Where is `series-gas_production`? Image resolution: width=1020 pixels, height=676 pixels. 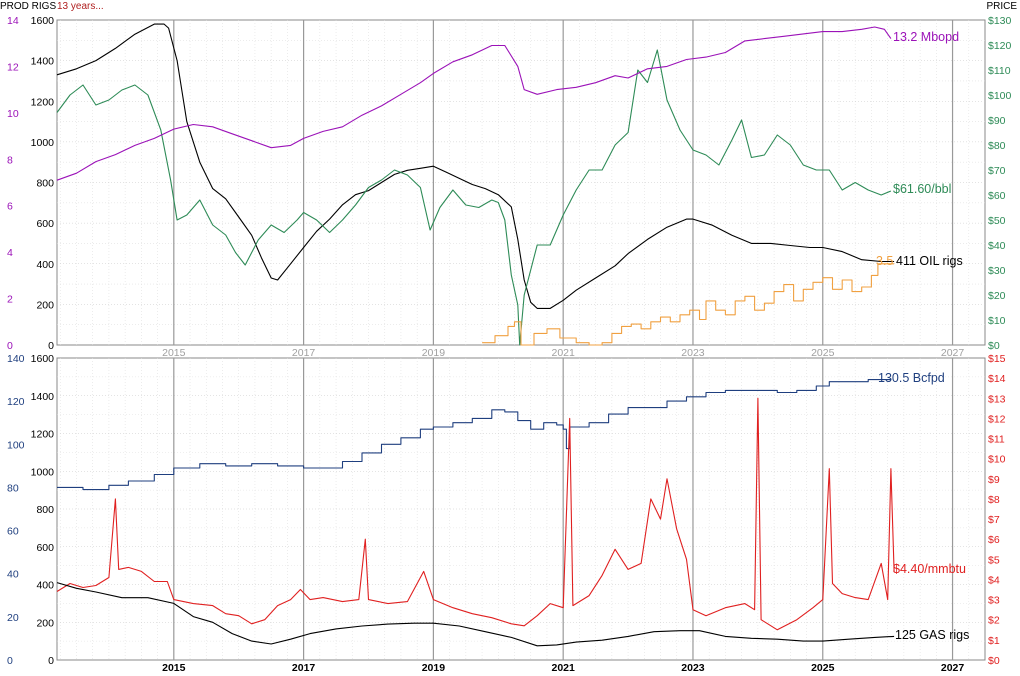
series-gas_production is located at coordinates (474, 434).